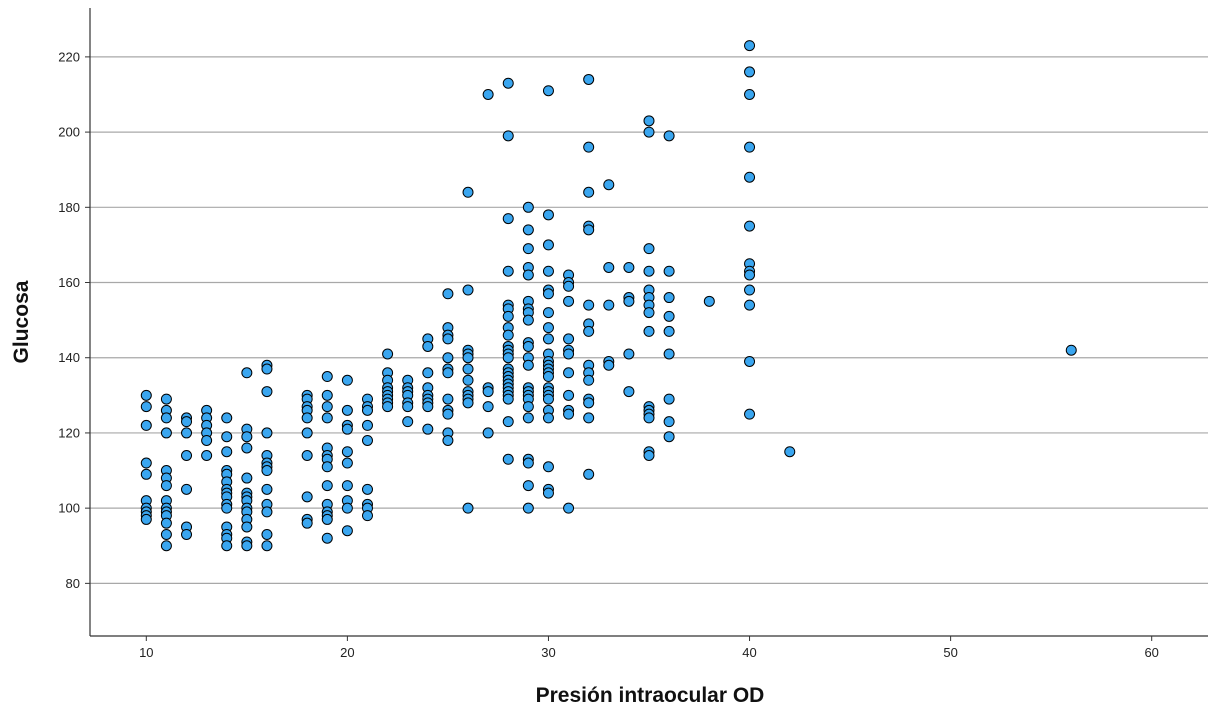  Describe the element at coordinates (347, 652) in the screenshot. I see `x-tick-label: 20` at that location.